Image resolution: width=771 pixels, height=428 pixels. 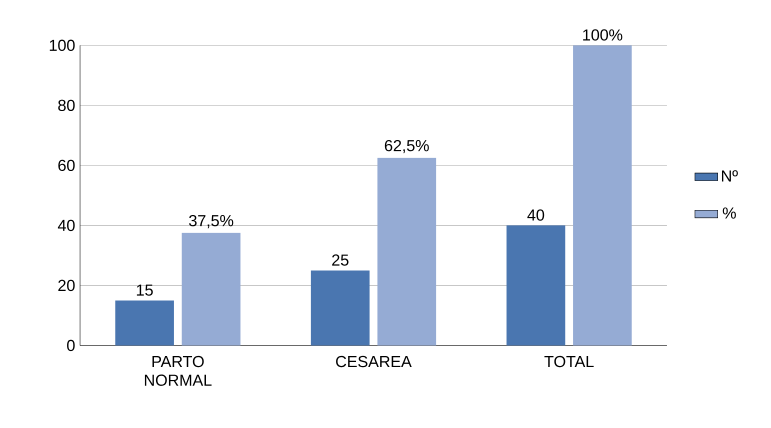 What do you see at coordinates (730, 176) in the screenshot?
I see `legend-label: Nº` at bounding box center [730, 176].